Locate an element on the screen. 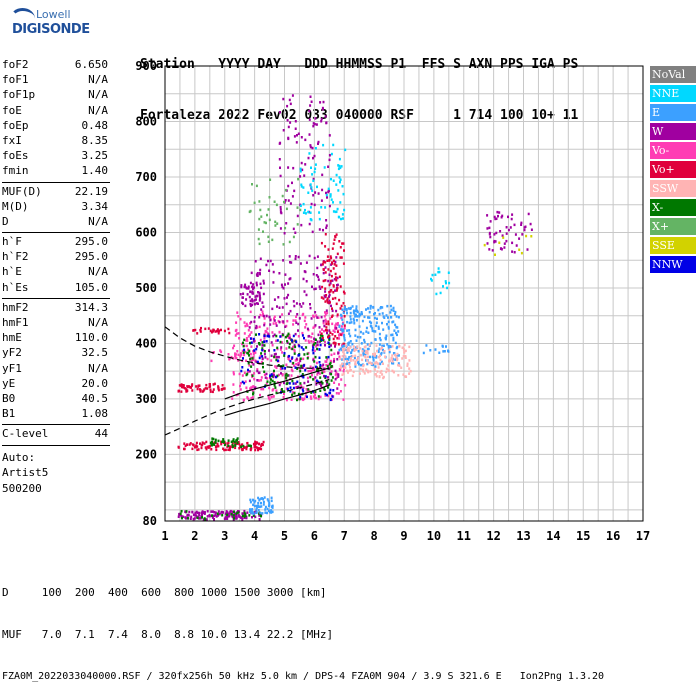 The width and height of the screenshot is (700, 698). legend-item: X- is located at coordinates (673, 207).